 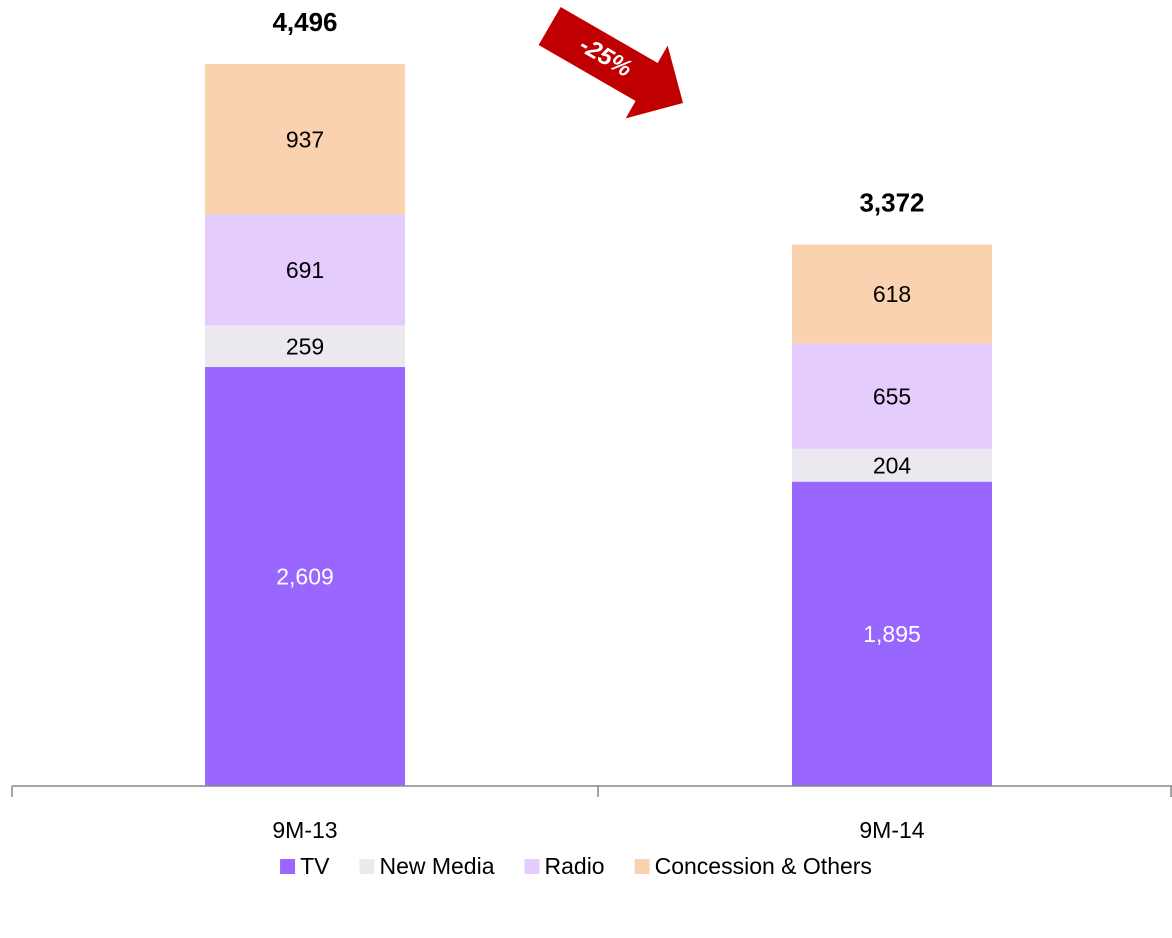 I want to click on data-label: 618, so click(x=892, y=294).